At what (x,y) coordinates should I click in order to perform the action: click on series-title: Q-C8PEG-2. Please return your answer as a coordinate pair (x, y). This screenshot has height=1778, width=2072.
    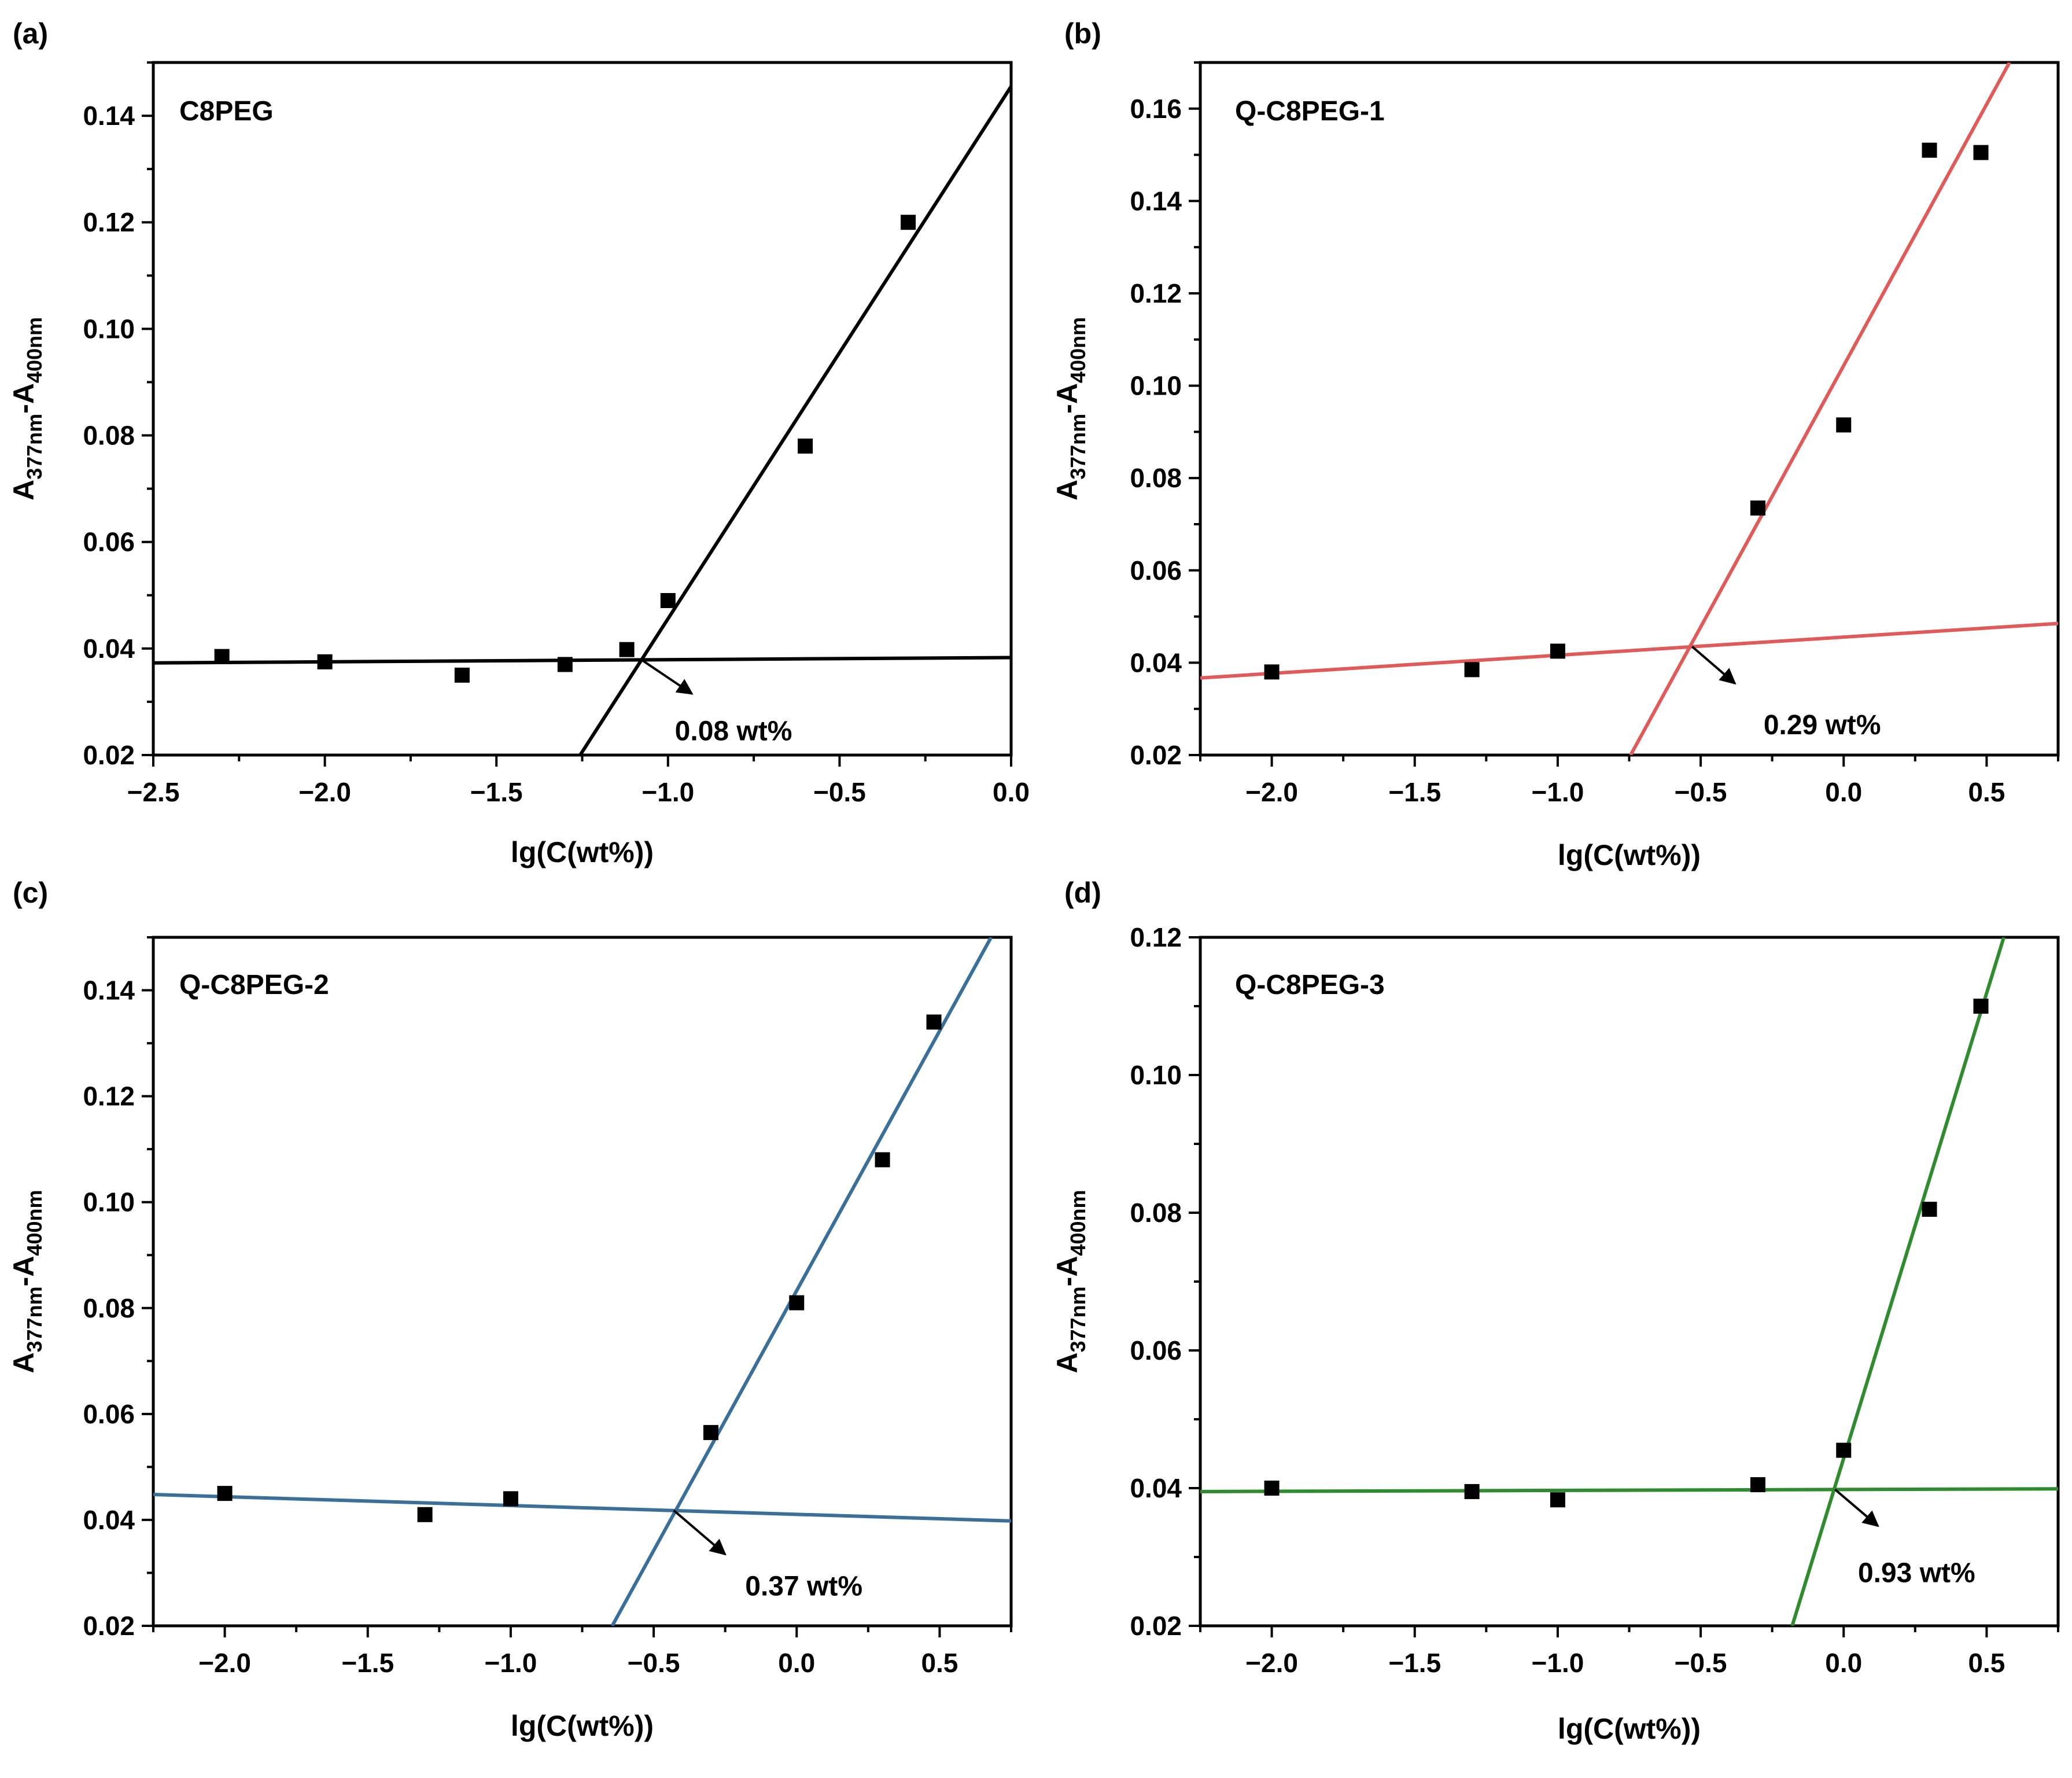
    Looking at the image, I should click on (254, 985).